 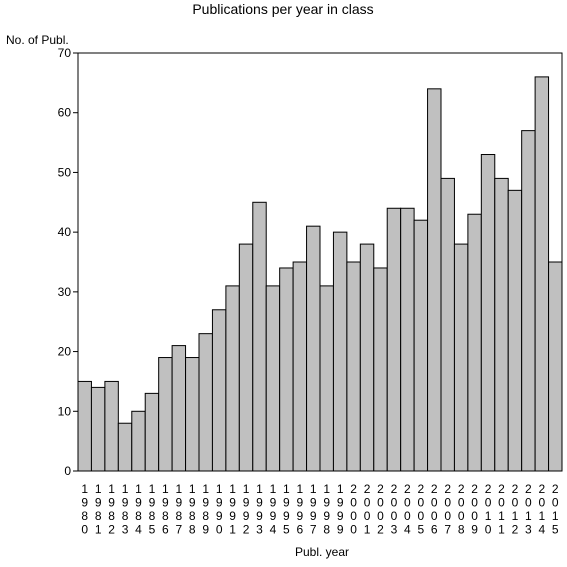 What do you see at coordinates (65, 53) in the screenshot?
I see `y-tick-label: 70` at bounding box center [65, 53].